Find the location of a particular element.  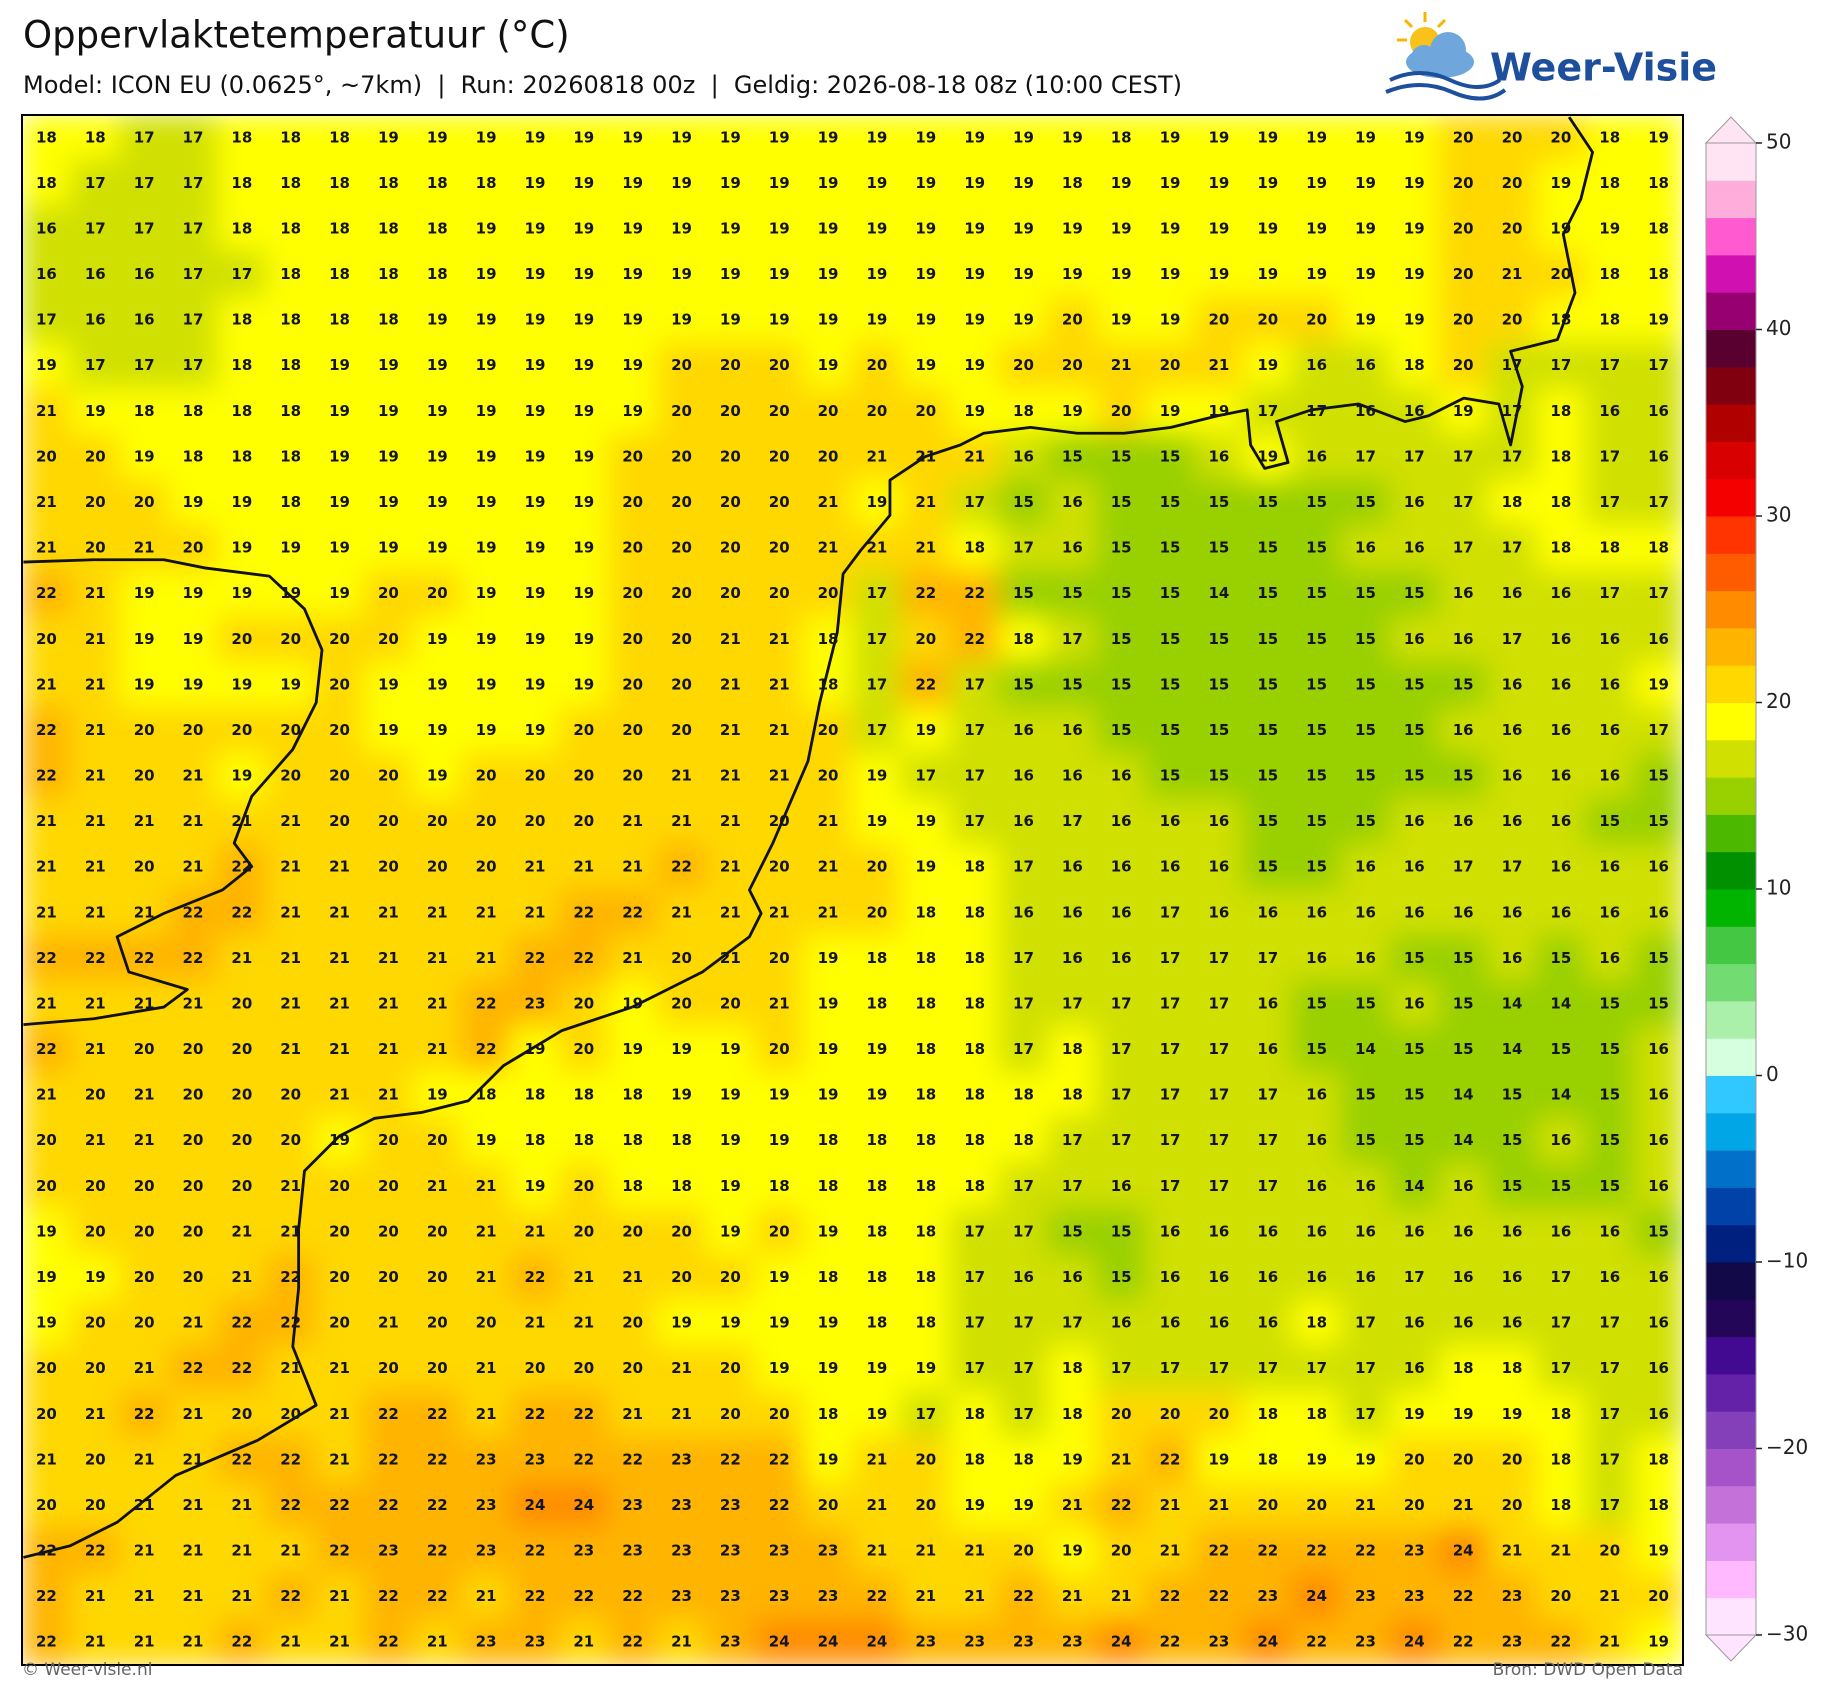

colorbar-band is located at coordinates (1731, 721).